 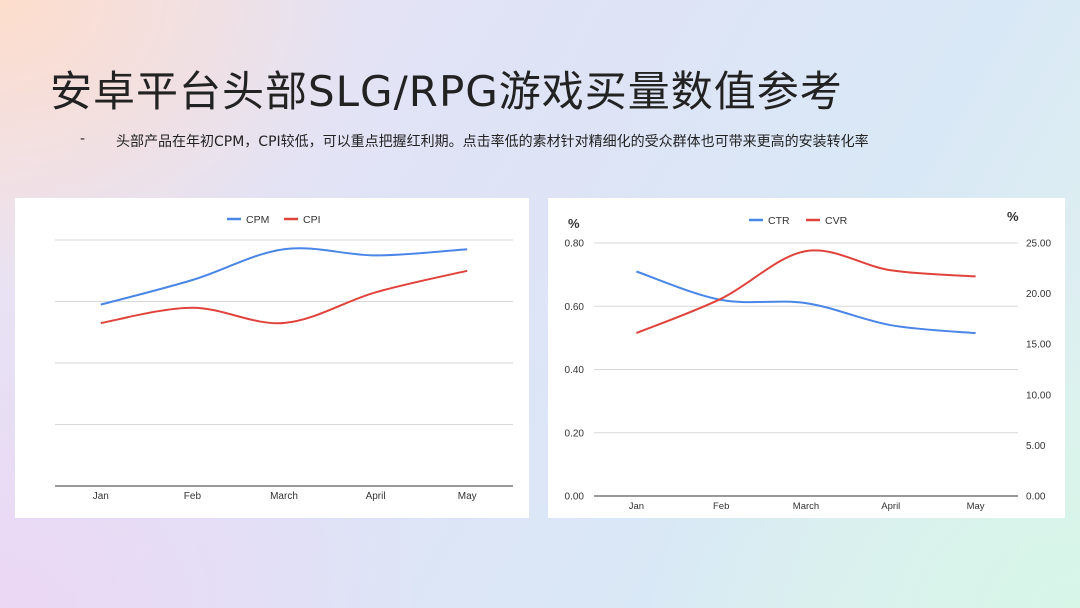 I want to click on left-x-tick-label: April, so click(x=376, y=496).